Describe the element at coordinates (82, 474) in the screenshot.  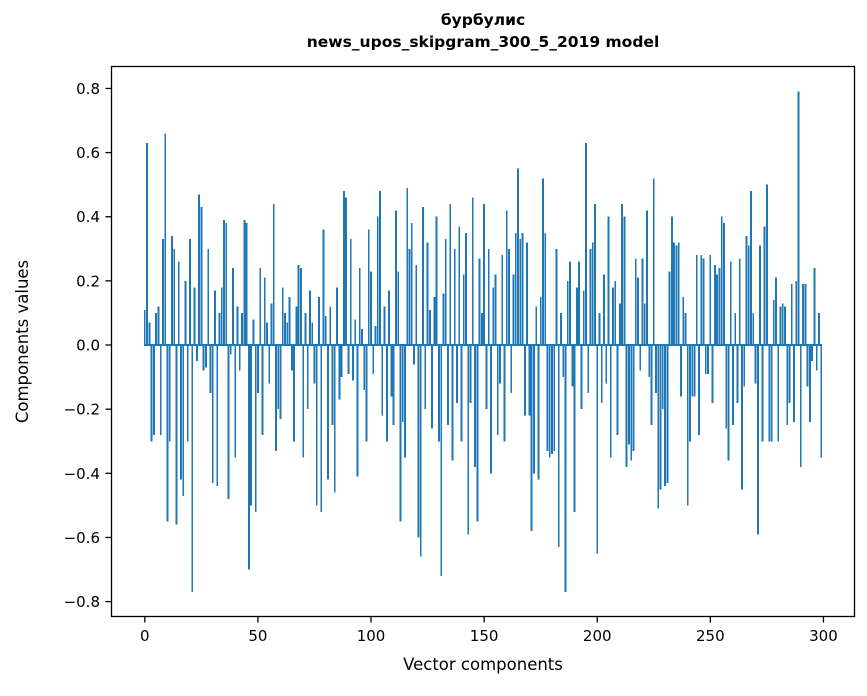
I see `y-tick-label: −0.4` at that location.